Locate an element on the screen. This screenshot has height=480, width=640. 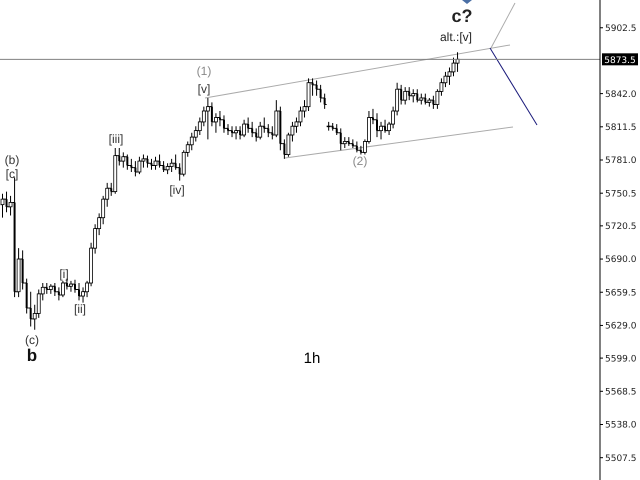
y-tick-label: 5659.5 is located at coordinates (620, 293).